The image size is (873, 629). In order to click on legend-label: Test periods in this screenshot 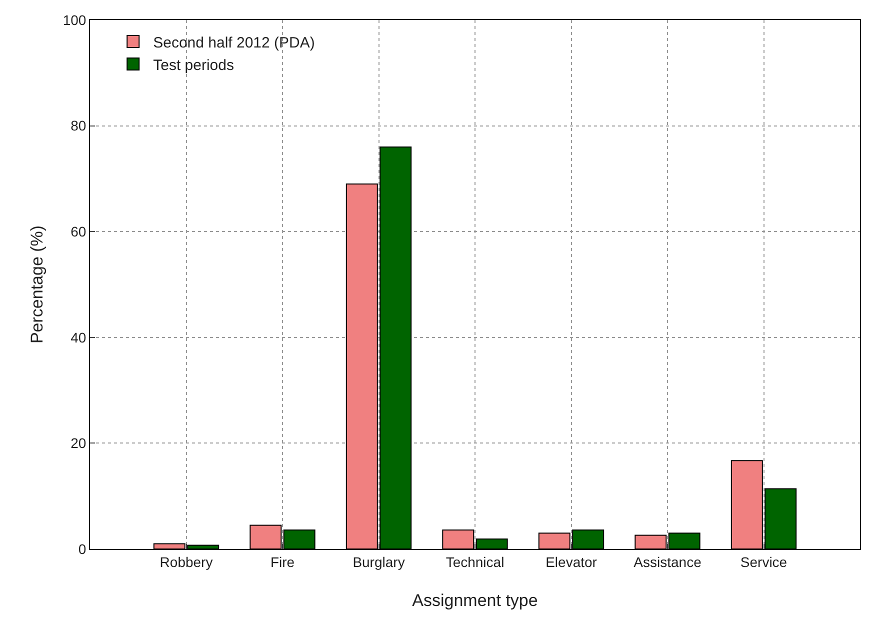, I will do `click(193, 65)`.